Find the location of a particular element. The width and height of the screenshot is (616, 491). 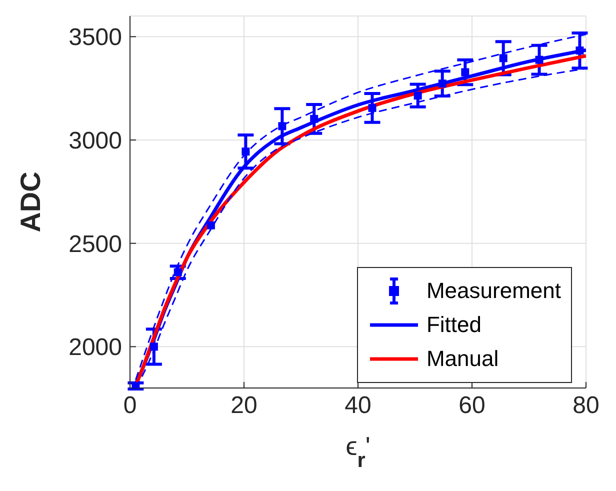

y-axis-title: ADC is located at coordinates (30, 202).